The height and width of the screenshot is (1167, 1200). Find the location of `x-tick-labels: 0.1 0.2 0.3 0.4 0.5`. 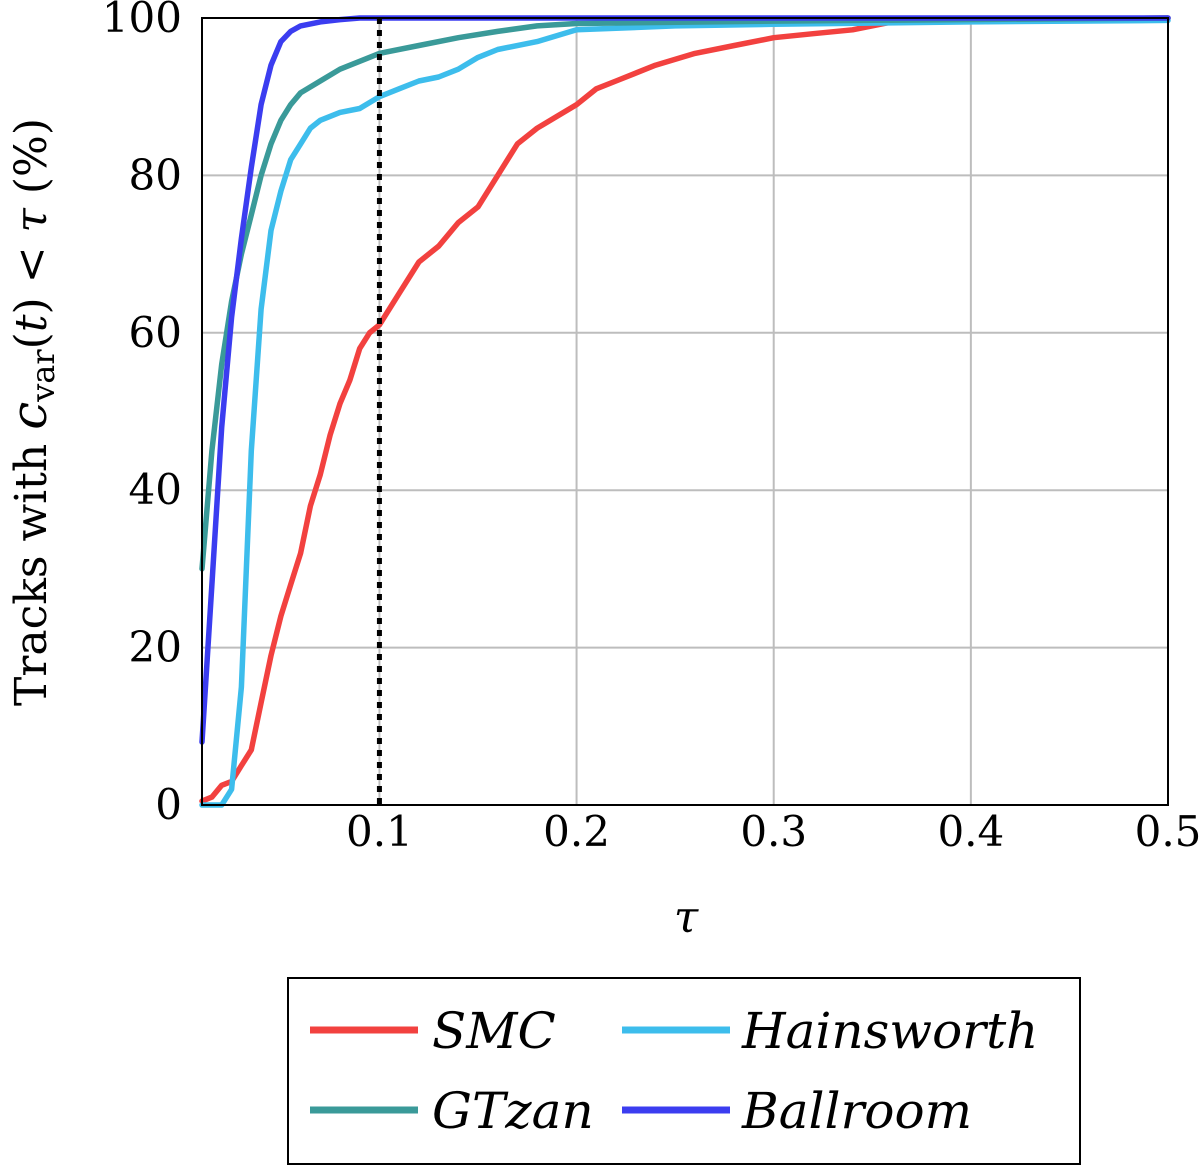

x-tick-labels: 0.1 0.2 0.3 0.4 0.5 is located at coordinates (773, 831).